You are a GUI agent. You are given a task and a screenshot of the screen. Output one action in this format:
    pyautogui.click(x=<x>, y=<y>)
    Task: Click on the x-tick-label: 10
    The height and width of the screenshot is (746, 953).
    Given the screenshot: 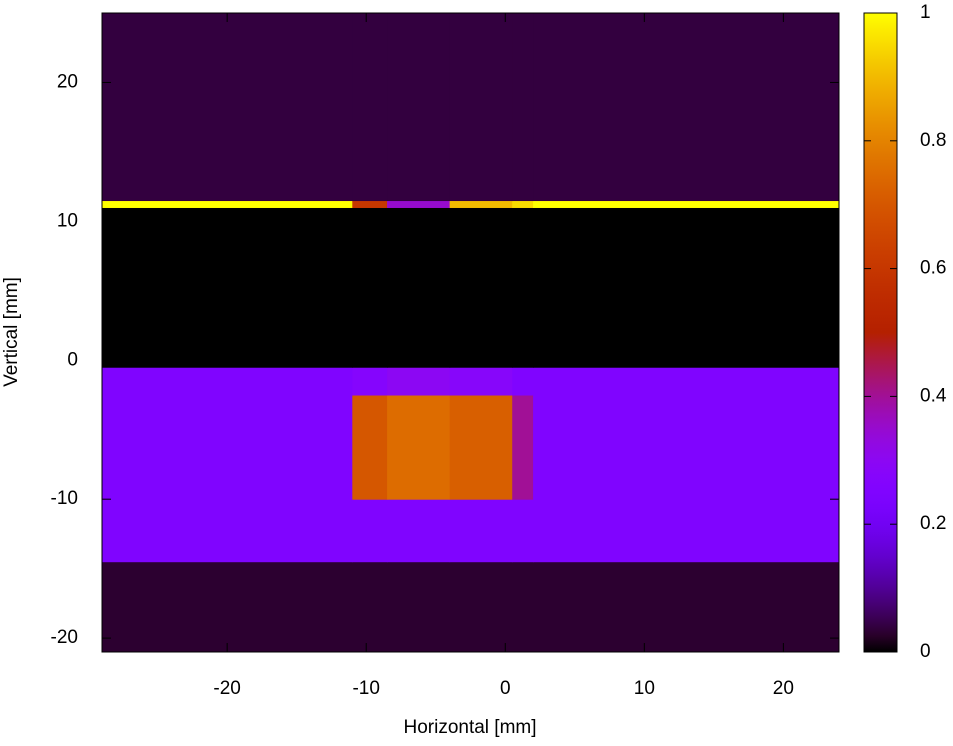 What is the action you would take?
    pyautogui.click(x=644, y=688)
    